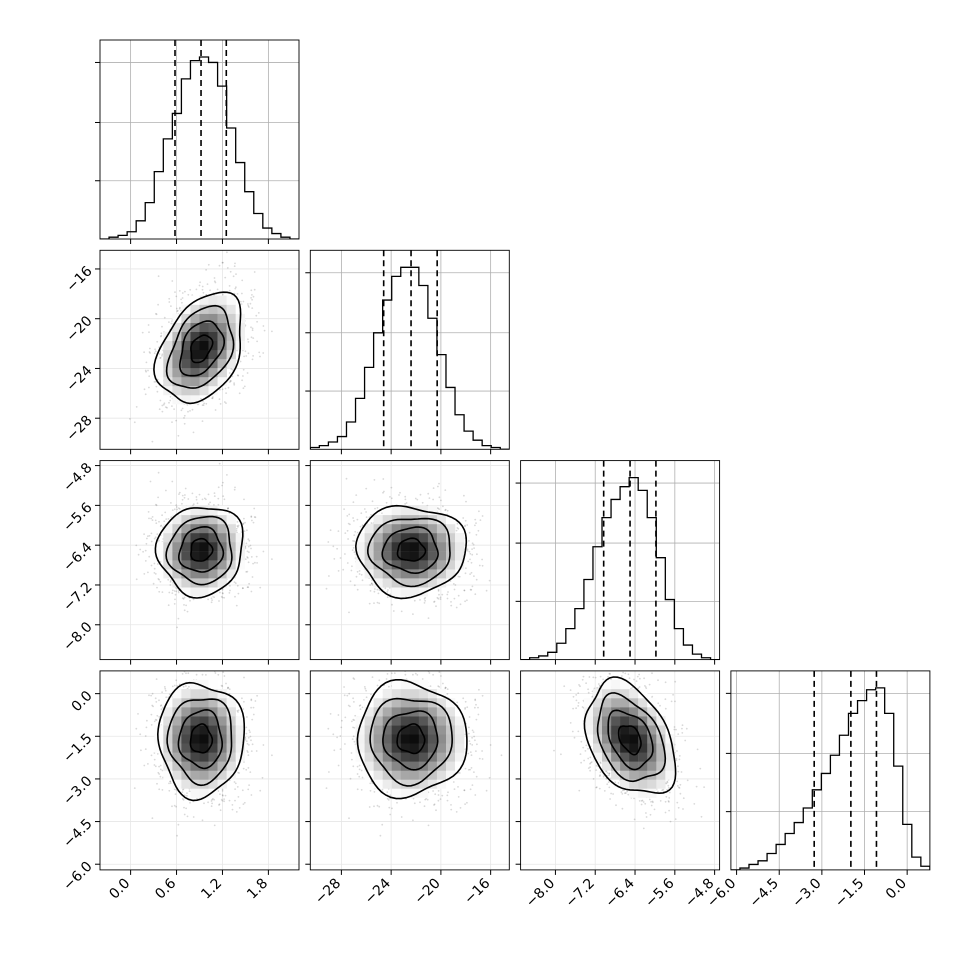 The width and height of the screenshot is (970, 970). What do you see at coordinates (79, 279) in the screenshot?
I see `y-tick-label: −16` at bounding box center [79, 279].